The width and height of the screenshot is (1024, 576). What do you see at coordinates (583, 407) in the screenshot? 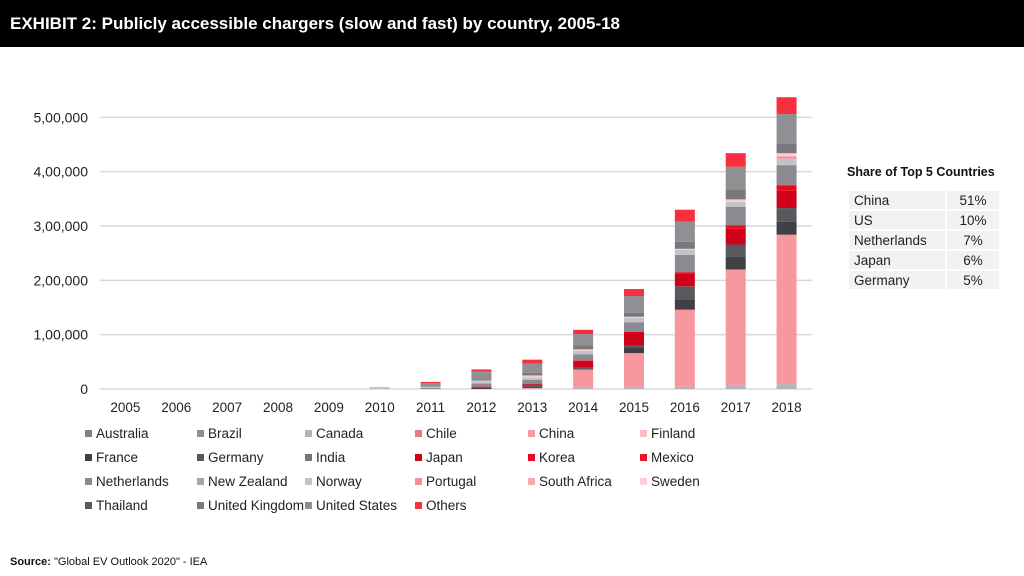
I see `x-tick-label: 2014` at bounding box center [583, 407].